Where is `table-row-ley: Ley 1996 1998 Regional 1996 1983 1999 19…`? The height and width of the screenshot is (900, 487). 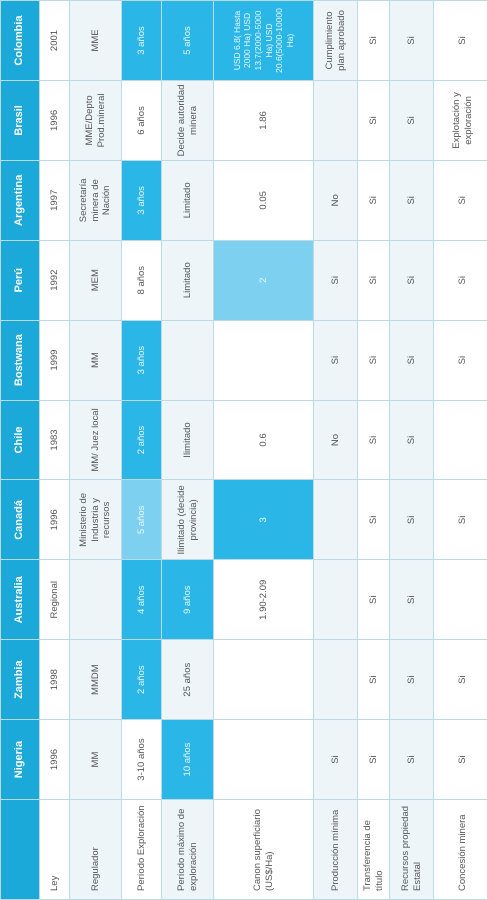 table-row-ley: Ley 1996 1998 Regional 1996 1983 1999 19… is located at coordinates (54, 450).